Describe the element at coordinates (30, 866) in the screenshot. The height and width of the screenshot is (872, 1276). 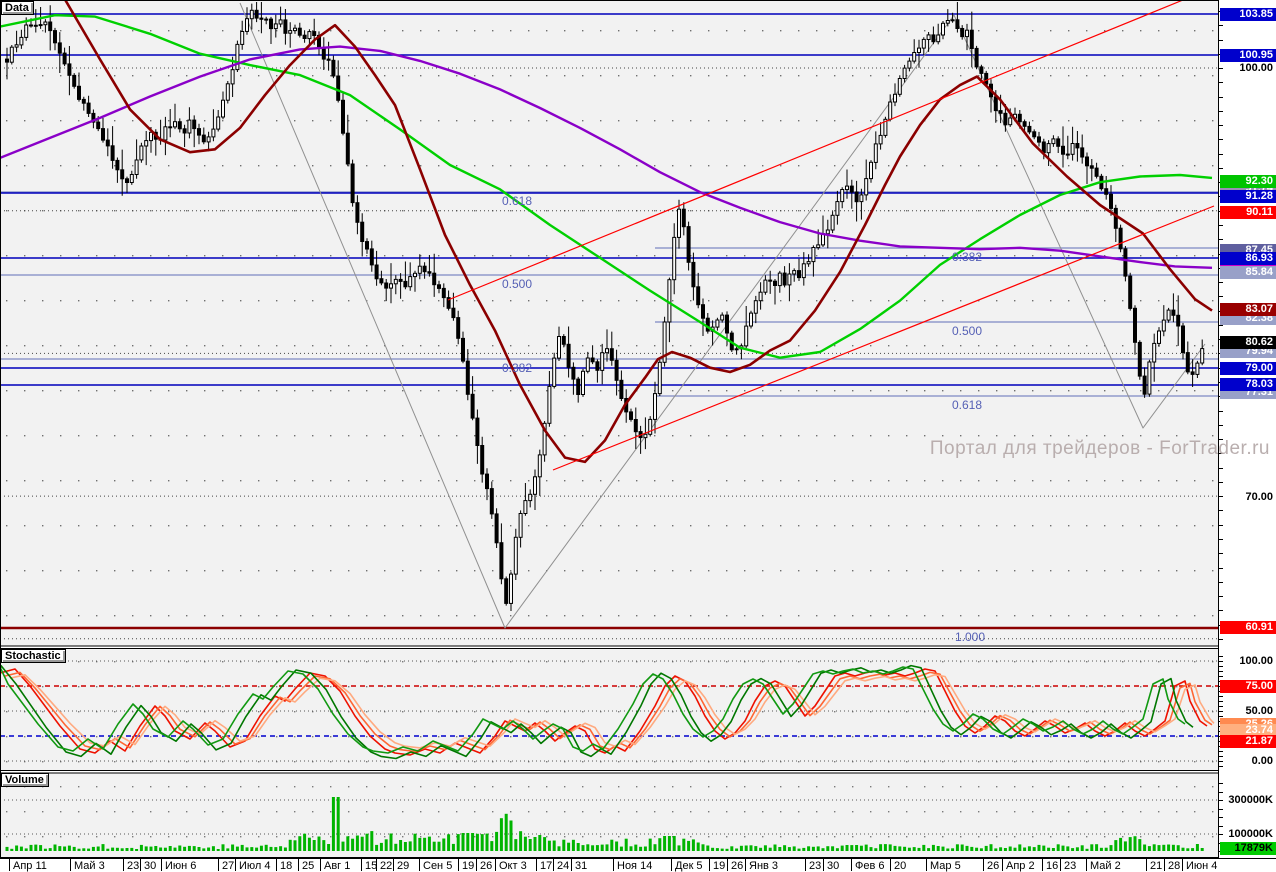
I see `date-label: Апр 11` at that location.